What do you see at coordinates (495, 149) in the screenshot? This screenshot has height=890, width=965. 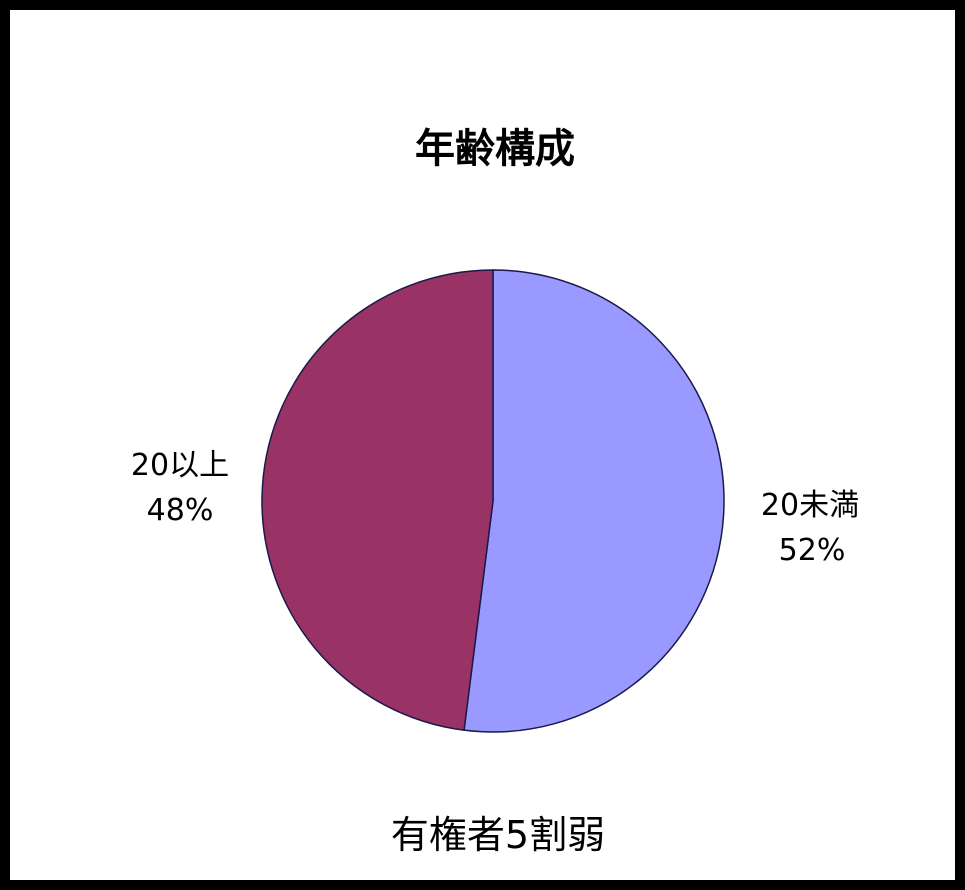 I see `chart-title: 年齢構成` at bounding box center [495, 149].